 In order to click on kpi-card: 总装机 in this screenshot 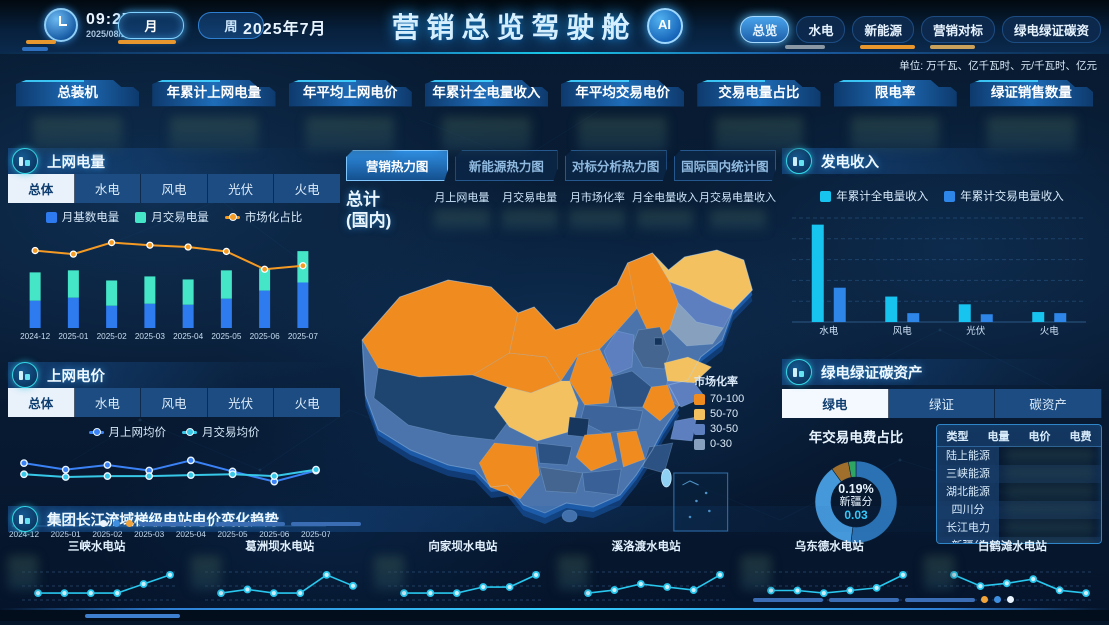, I will do `click(77, 115)`.